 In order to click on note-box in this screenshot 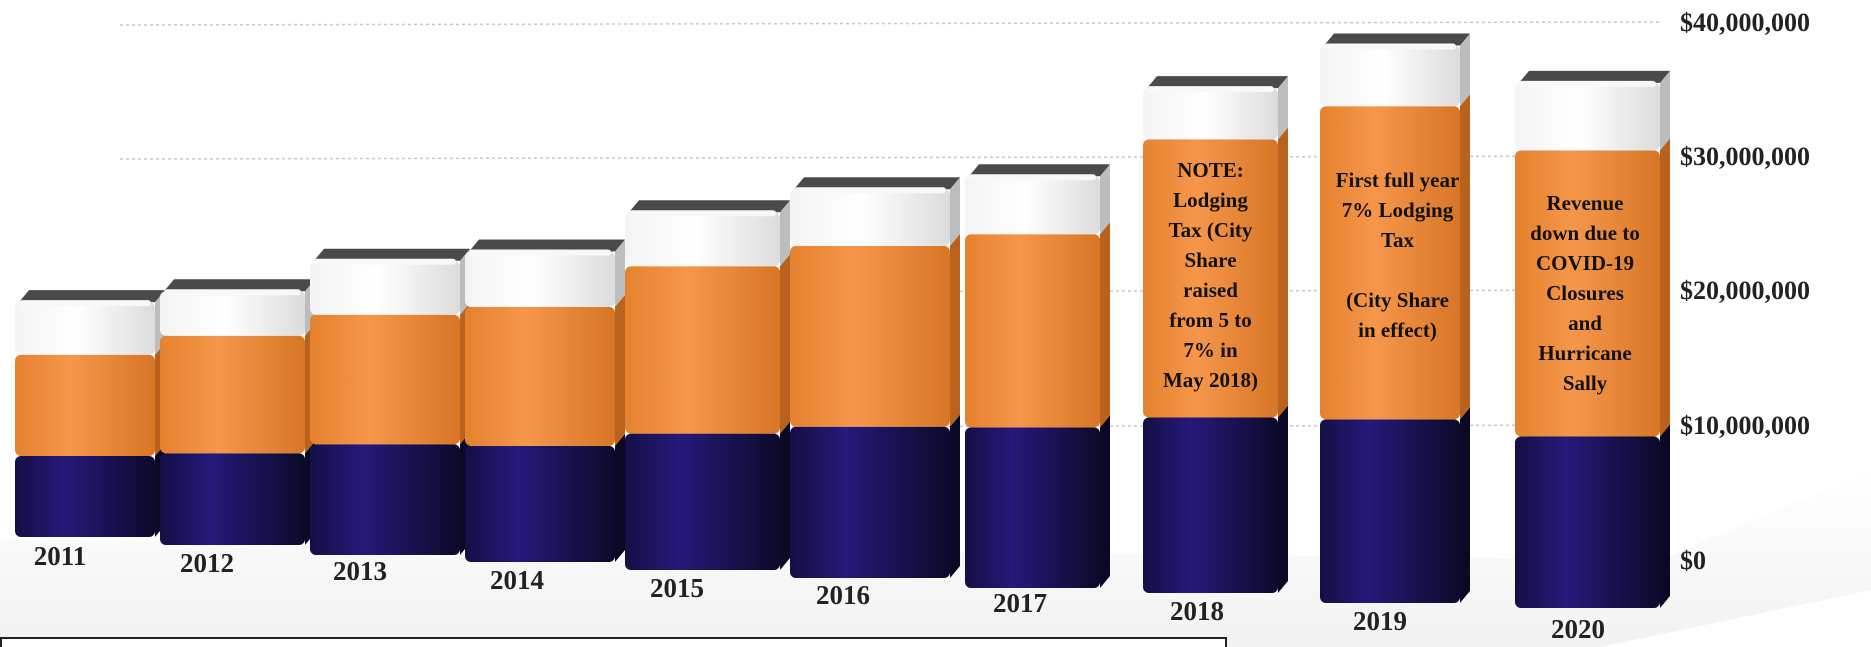, I will do `click(613, 642)`.